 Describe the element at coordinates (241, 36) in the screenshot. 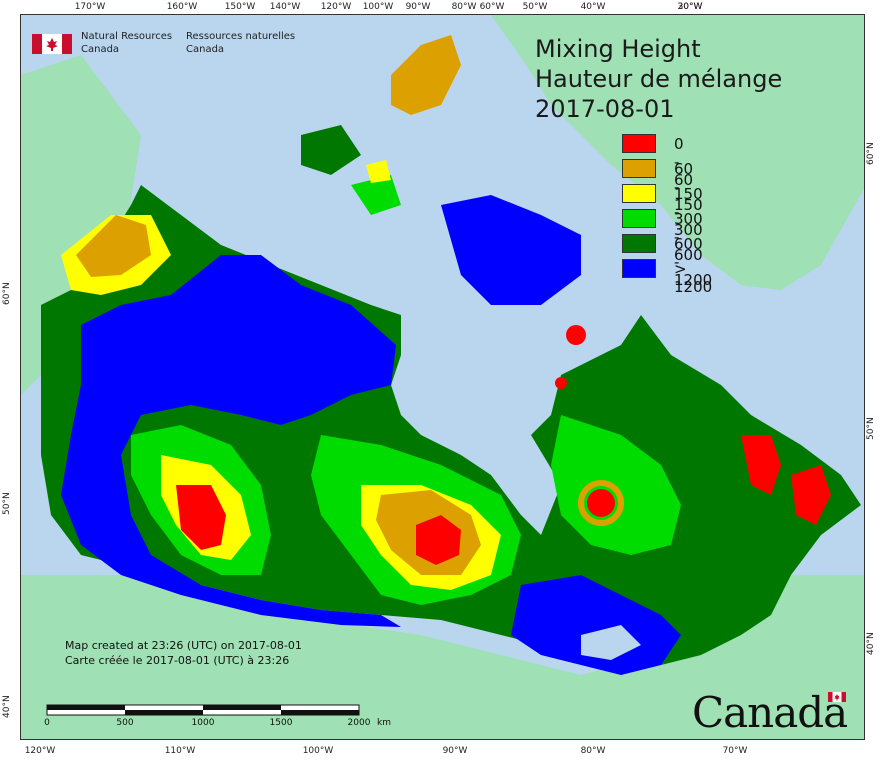

I see `agency-fr-line1: Ressources naturelles` at that location.